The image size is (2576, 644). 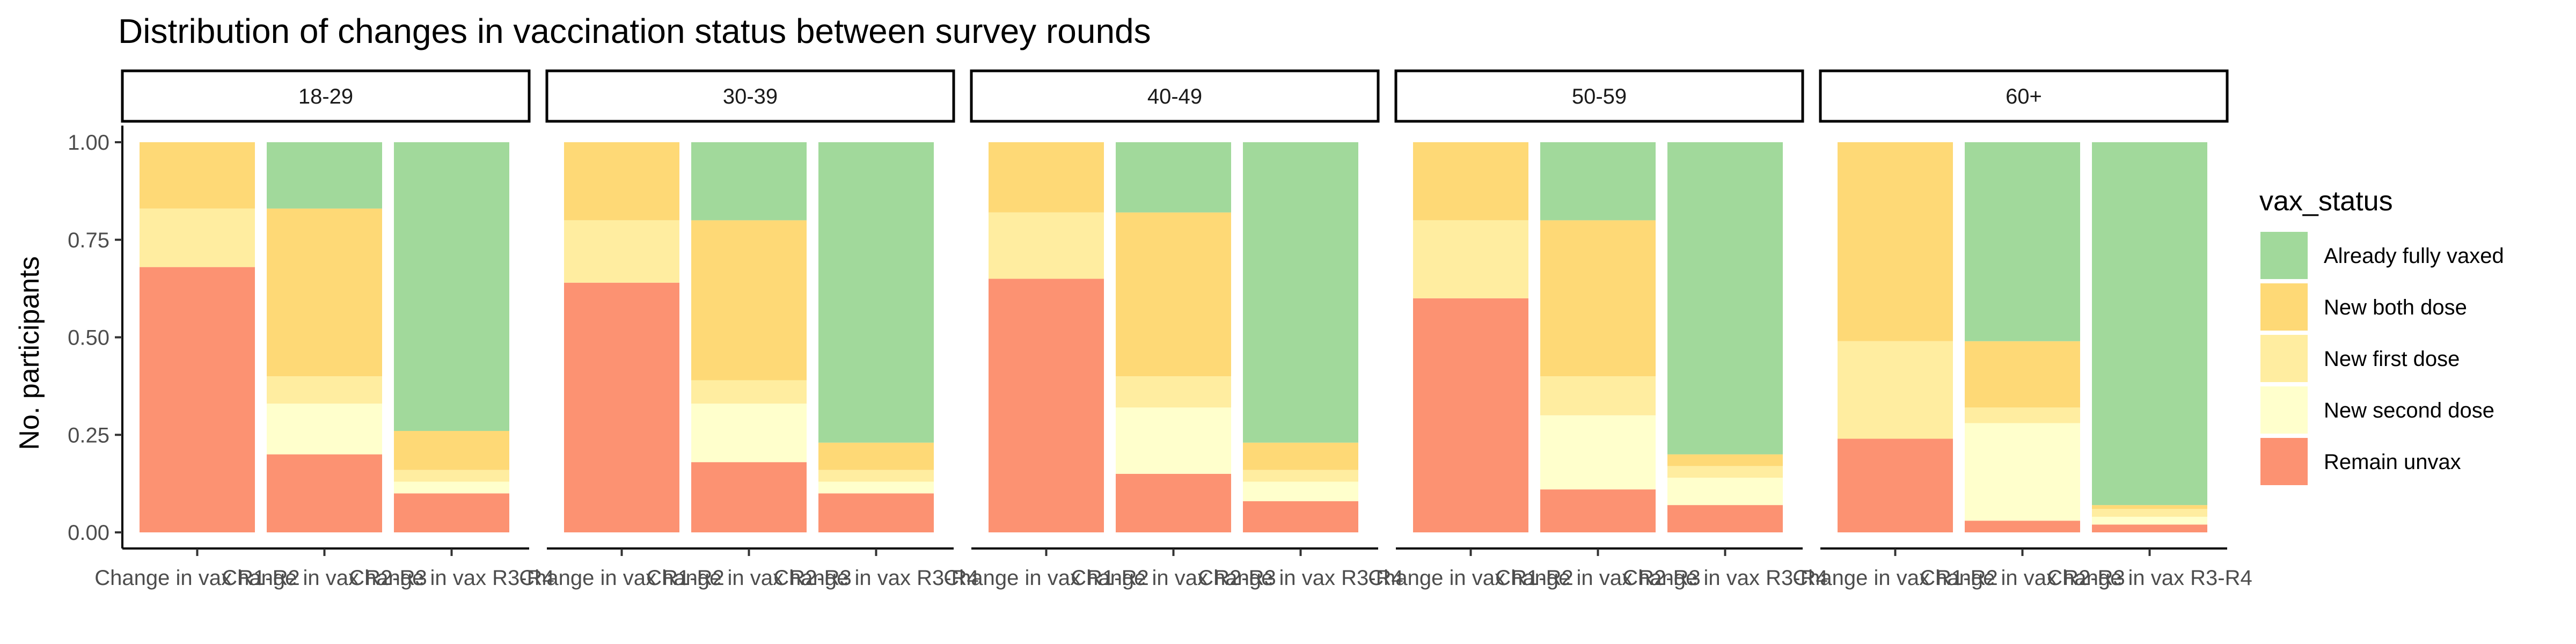 I want to click on legend-item: New both dose, so click(x=2363, y=307).